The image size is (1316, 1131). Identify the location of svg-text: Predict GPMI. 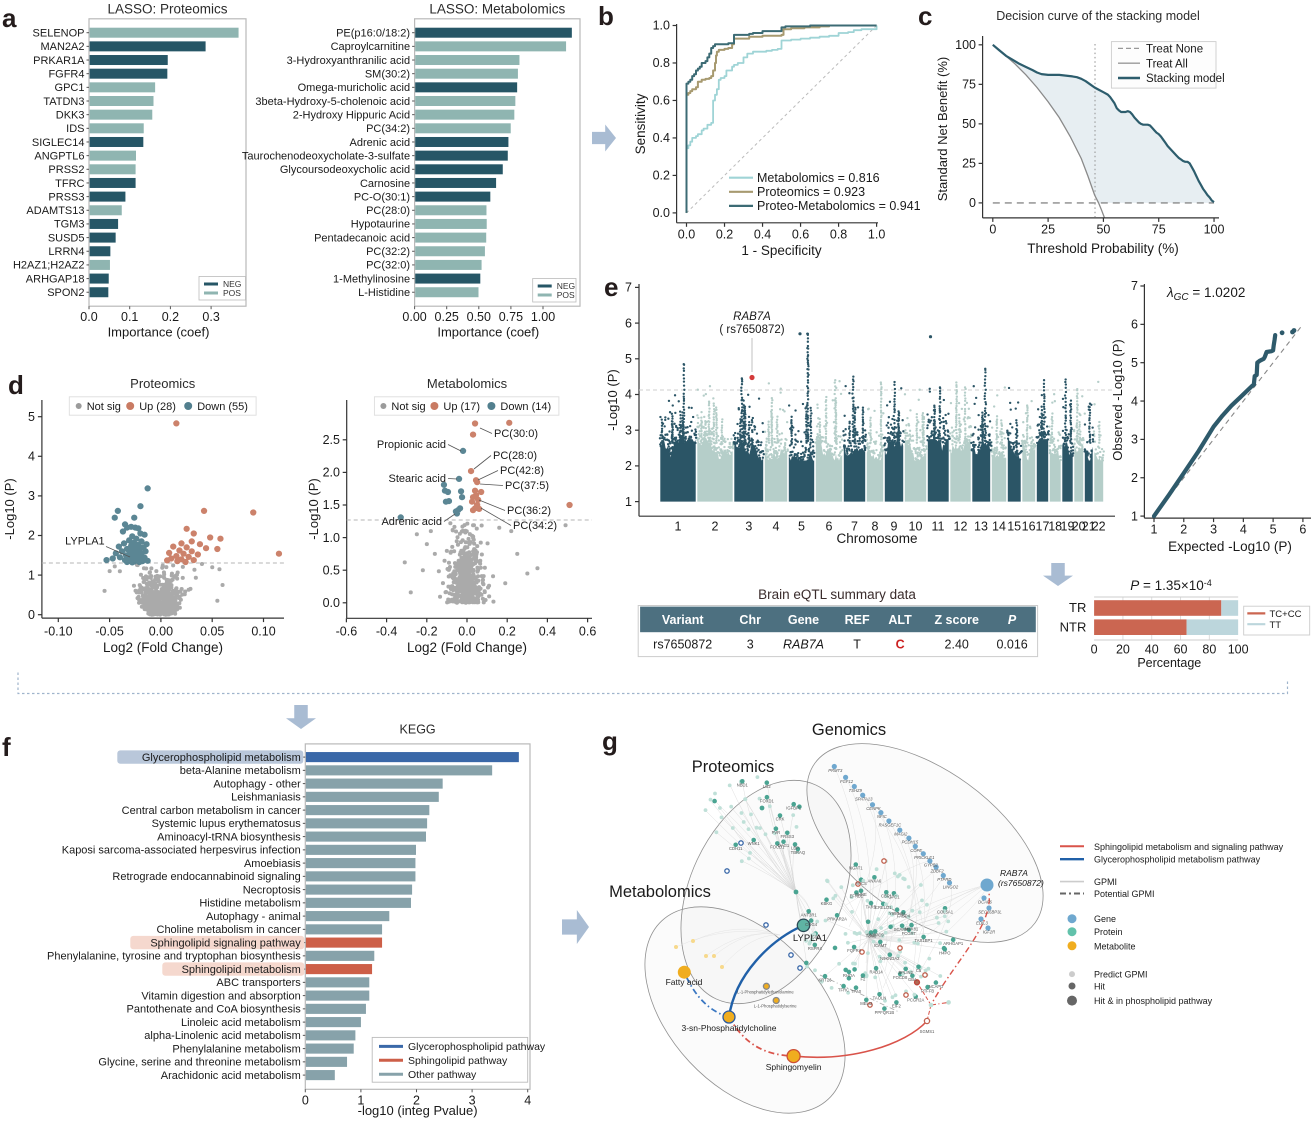
(1121, 975).